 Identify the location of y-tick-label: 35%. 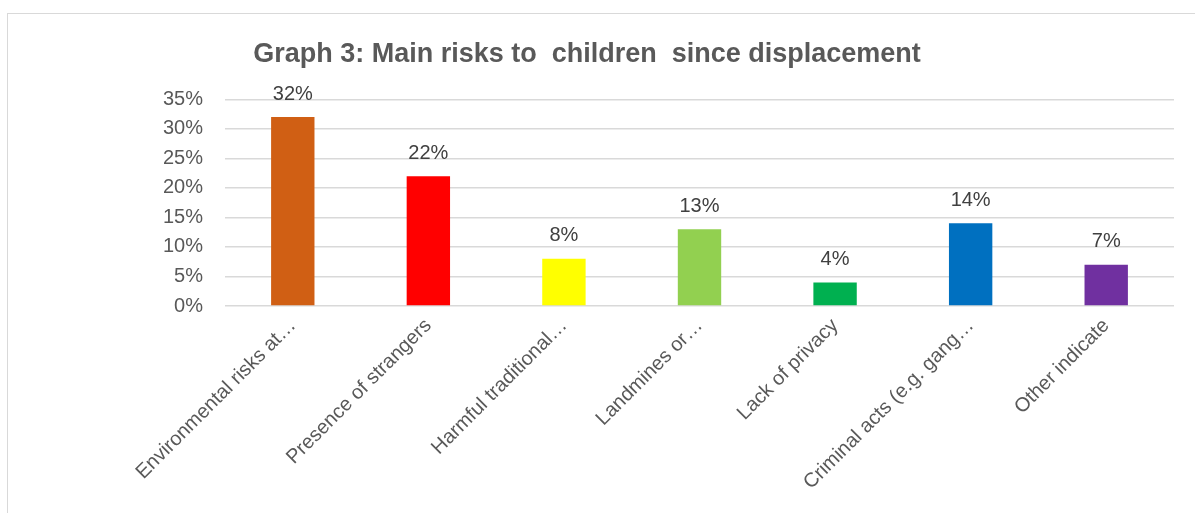
(183, 97).